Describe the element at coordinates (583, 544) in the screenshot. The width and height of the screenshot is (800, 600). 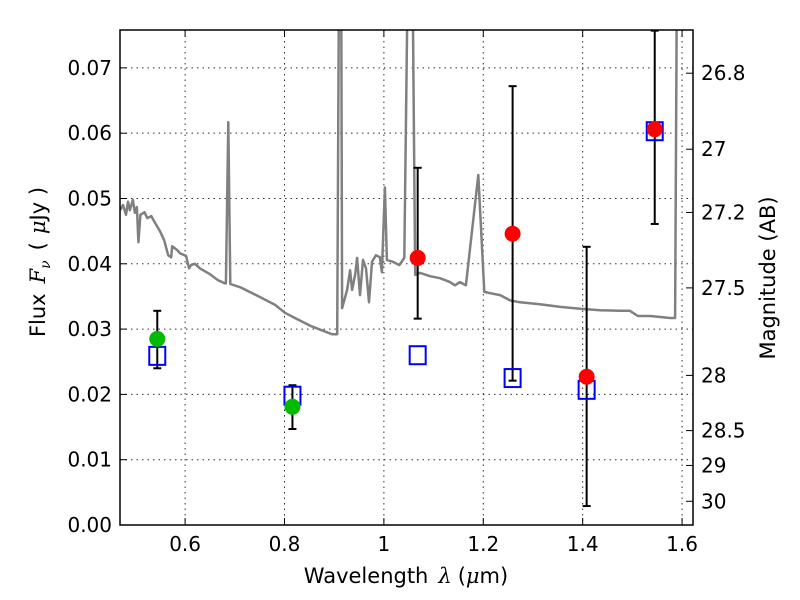
I see `x-tick-label: 1.4` at that location.